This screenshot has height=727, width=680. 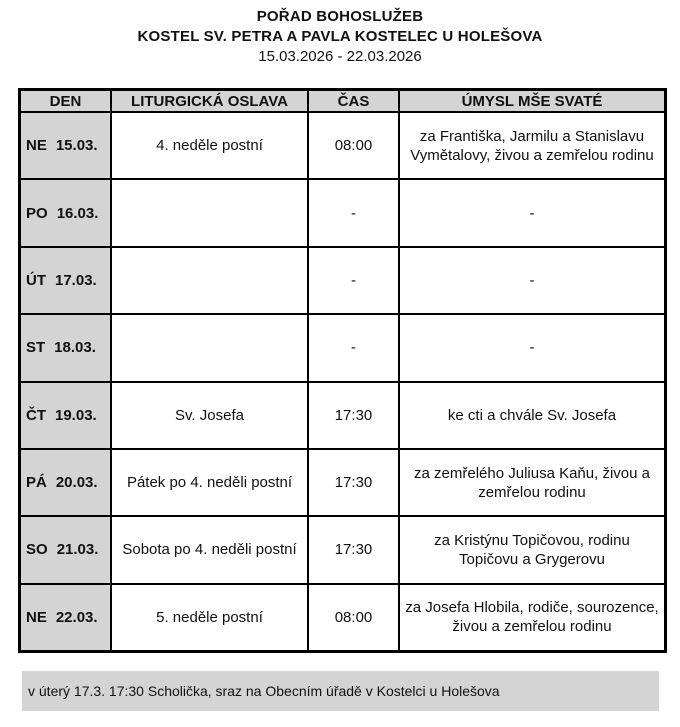 What do you see at coordinates (76, 146) in the screenshot?
I see `day-date: 15.03.` at bounding box center [76, 146].